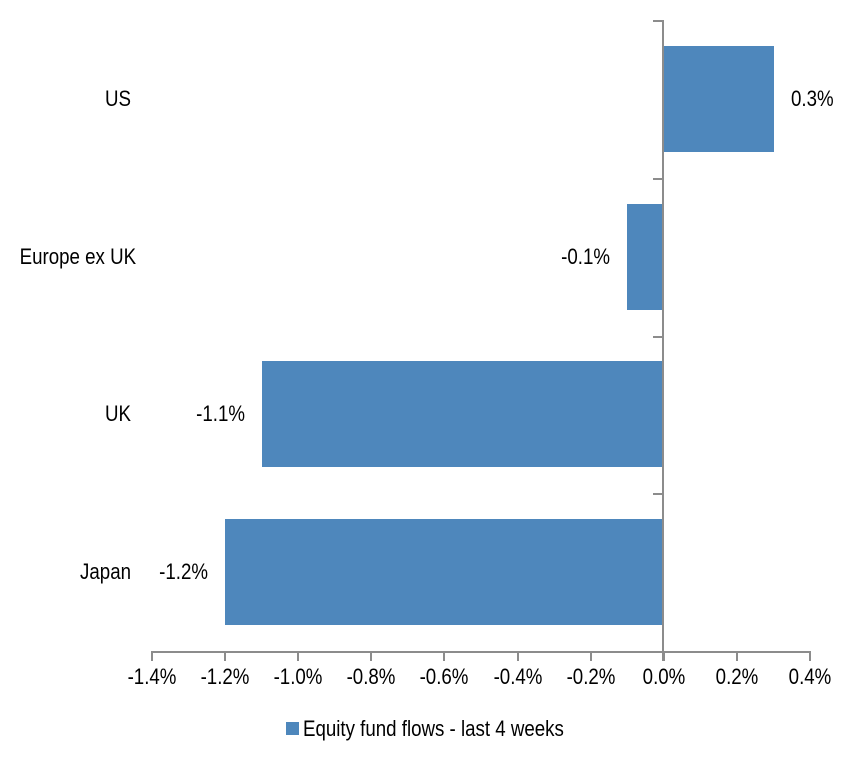 This screenshot has height=757, width=852. Describe the element at coordinates (591, 676) in the screenshot. I see `x-tick-label: -0.2%` at that location.